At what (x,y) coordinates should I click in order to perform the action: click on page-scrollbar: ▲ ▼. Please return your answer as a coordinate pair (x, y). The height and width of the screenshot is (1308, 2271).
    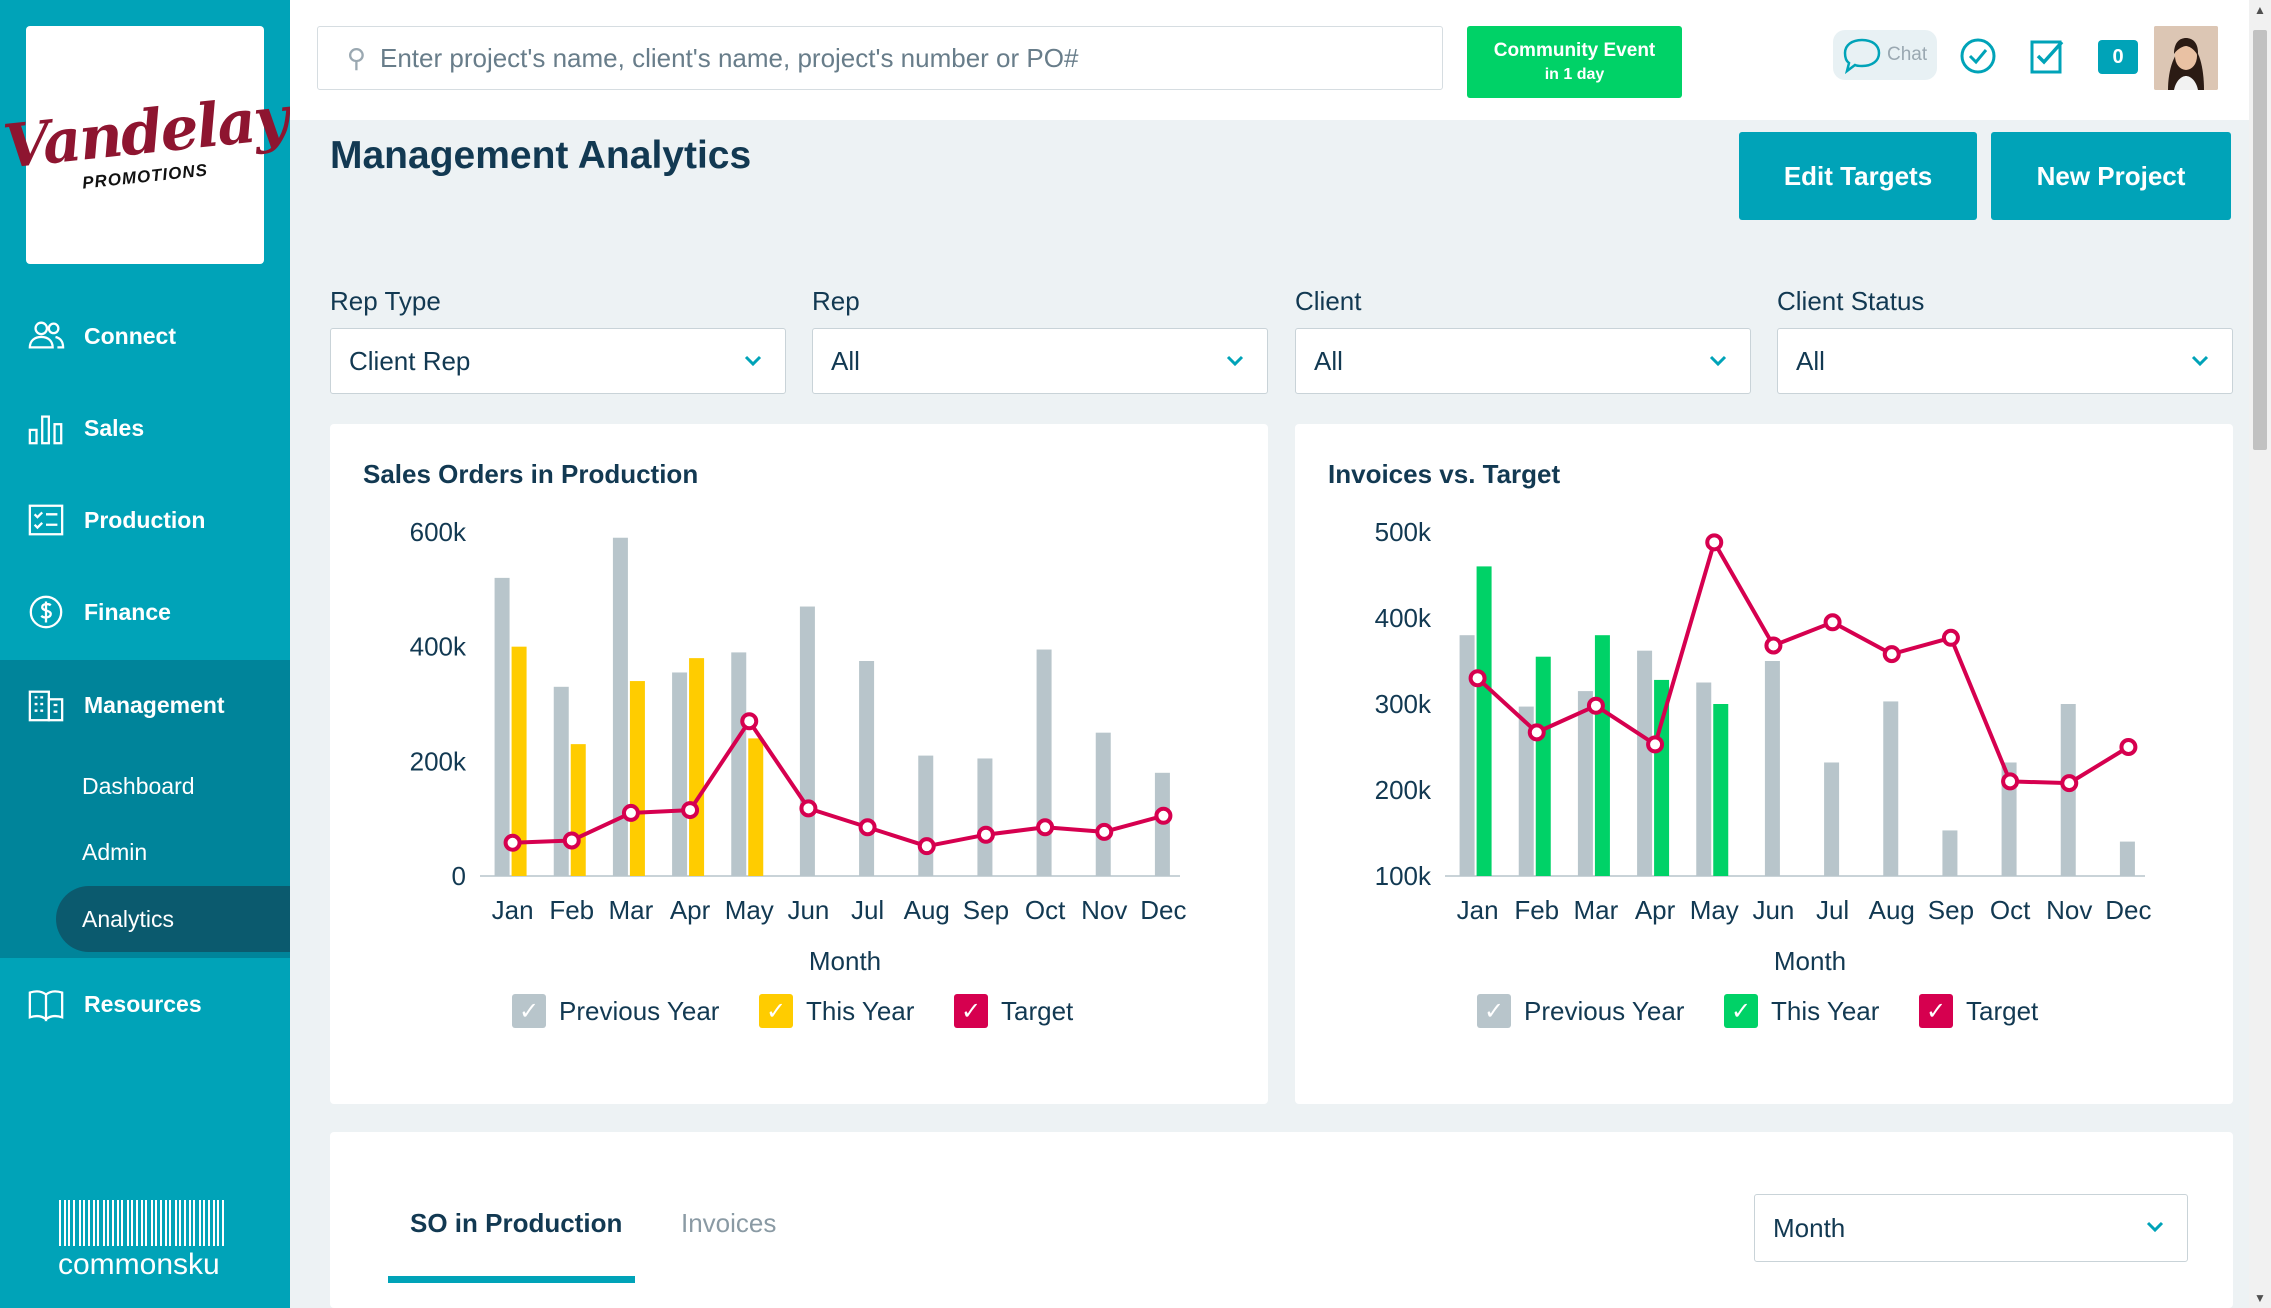
    Looking at the image, I should click on (2260, 654).